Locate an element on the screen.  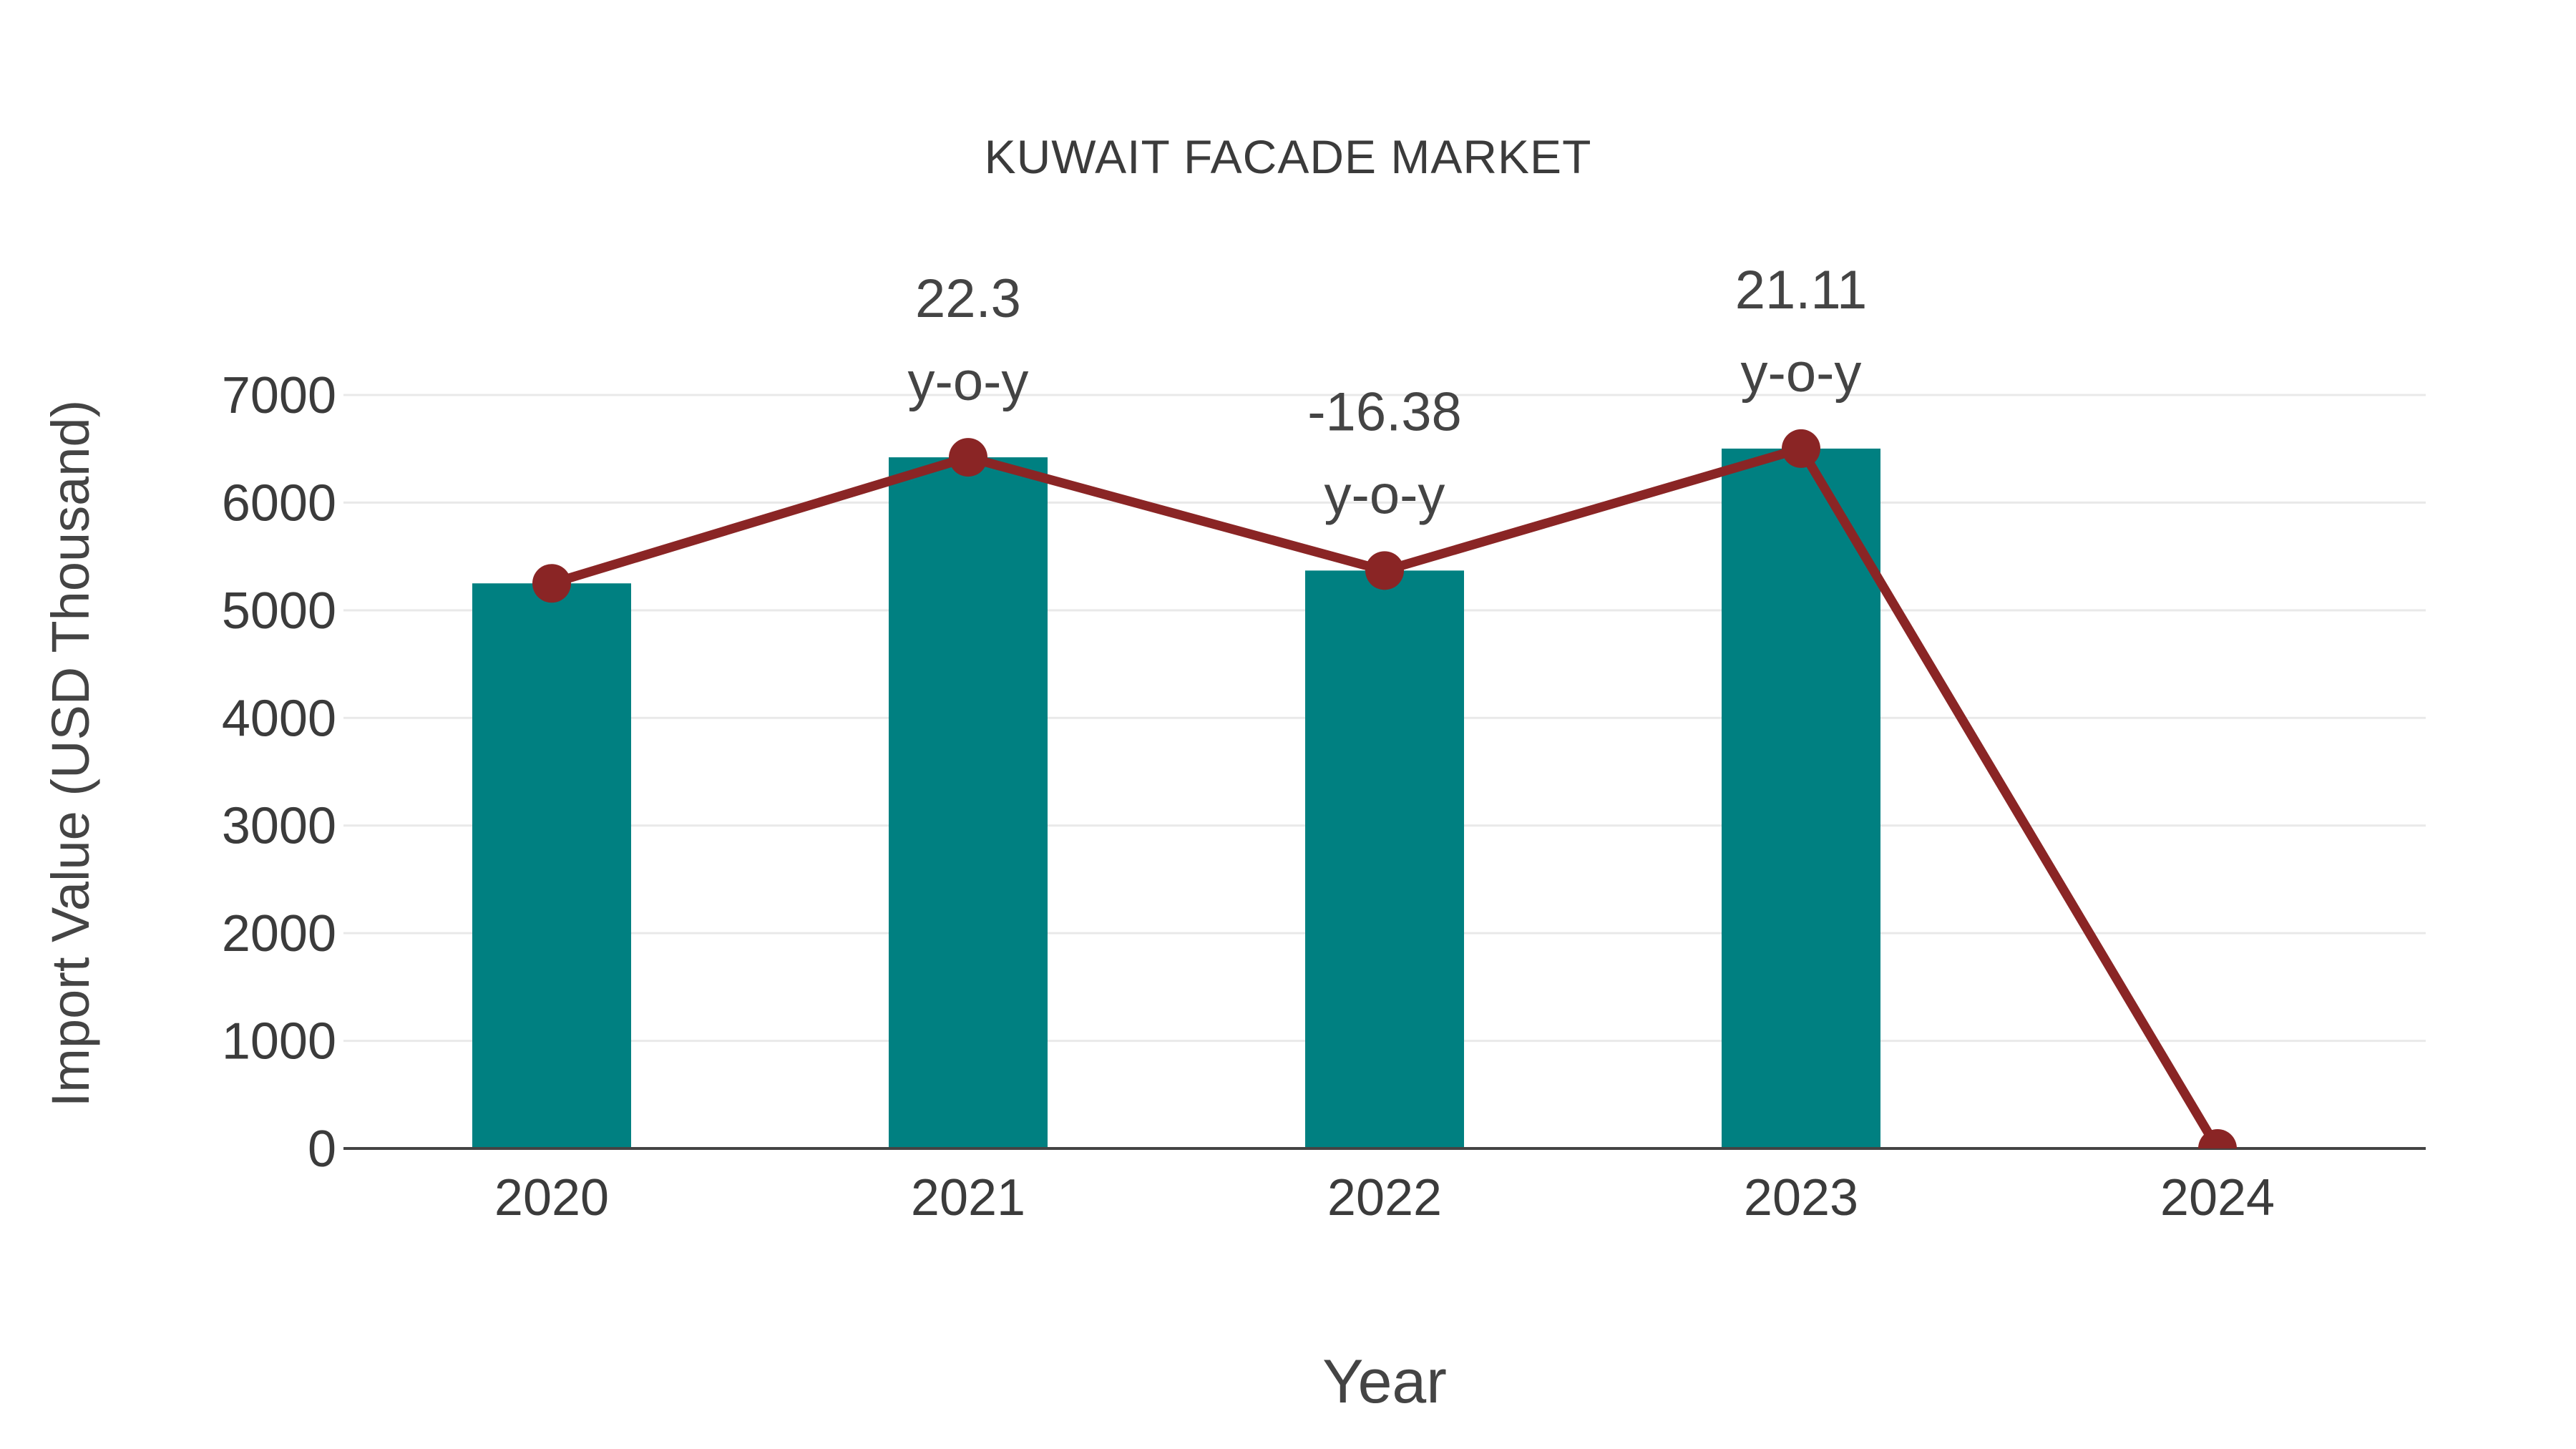
annotation-2022-value: -16.38 is located at coordinates (1384, 411).